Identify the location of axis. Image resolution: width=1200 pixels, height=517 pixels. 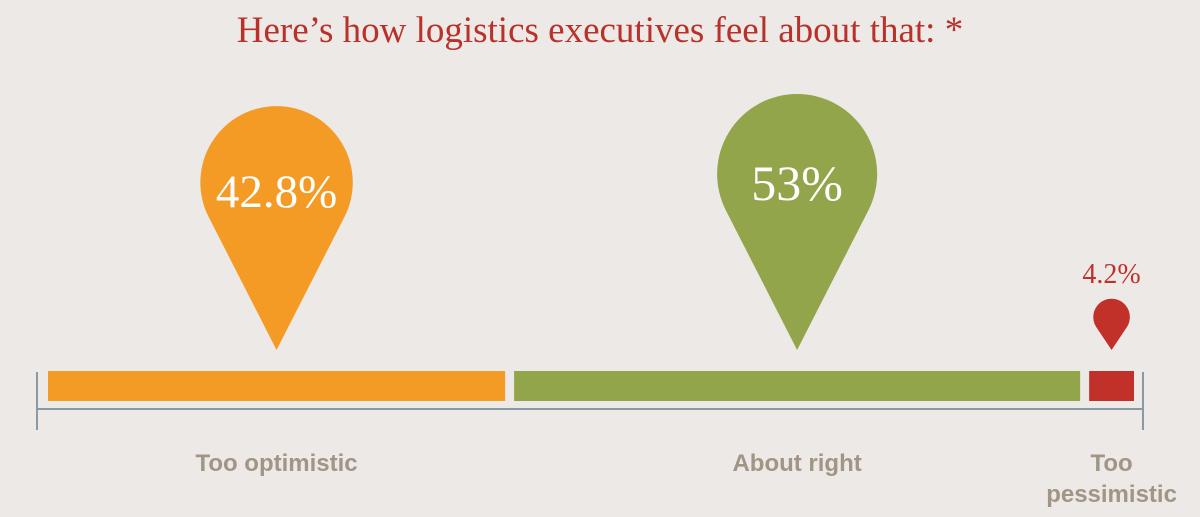
(590, 401).